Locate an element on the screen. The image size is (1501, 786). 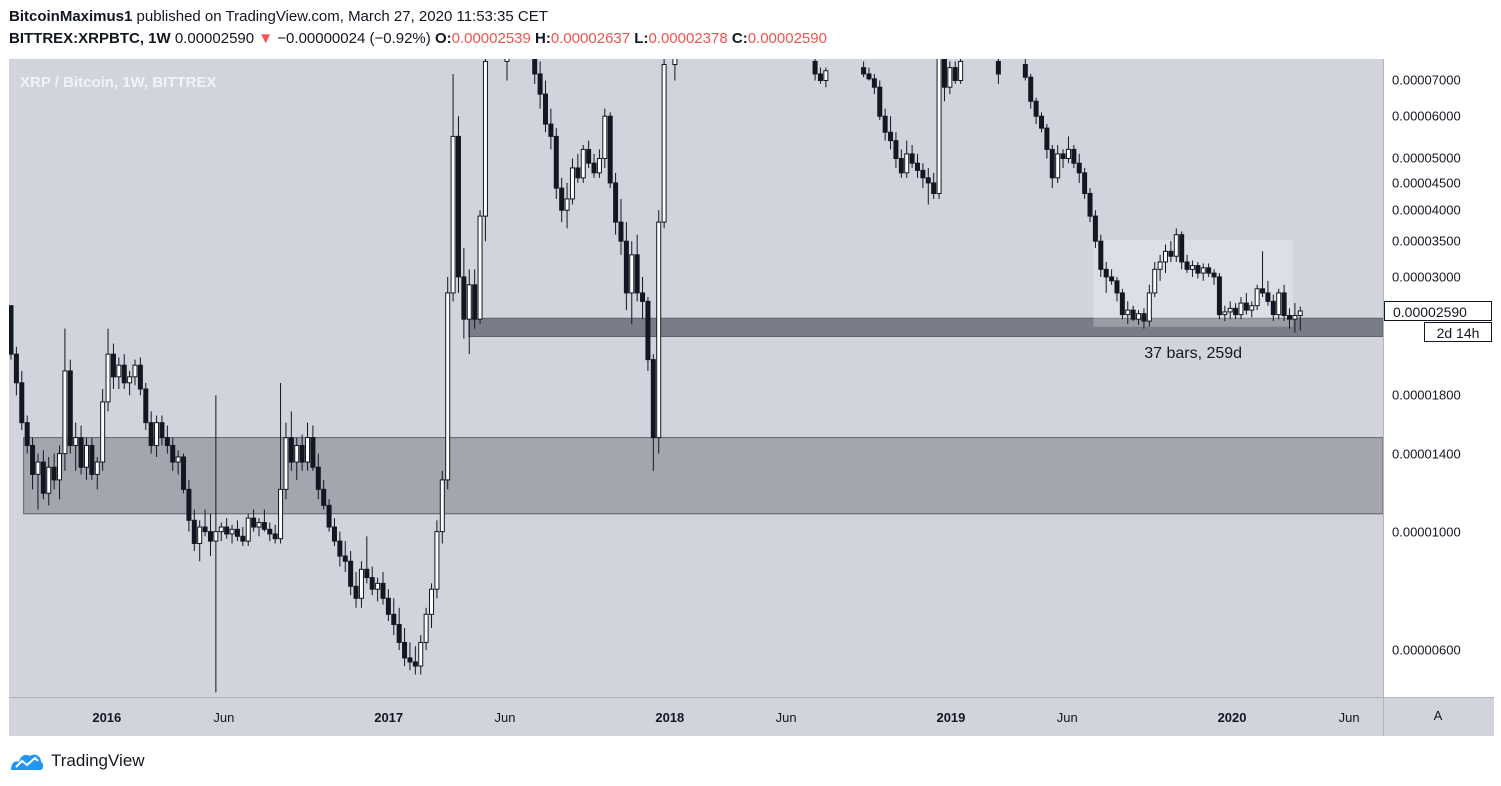
measure-label: 37 bars, 259d is located at coordinates (1193, 353).